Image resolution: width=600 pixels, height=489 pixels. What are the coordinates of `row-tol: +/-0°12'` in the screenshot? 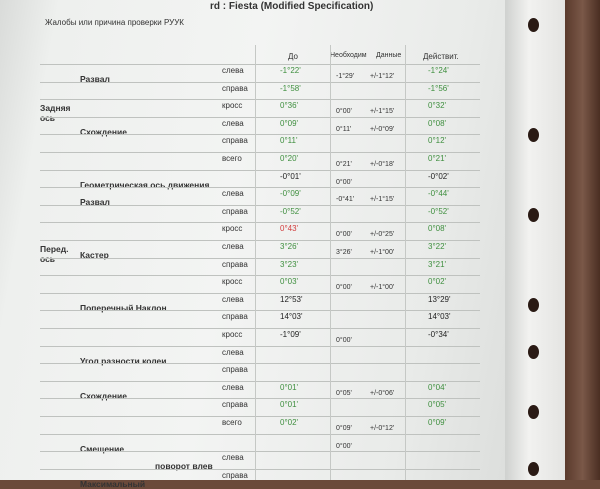 It's located at (382, 428).